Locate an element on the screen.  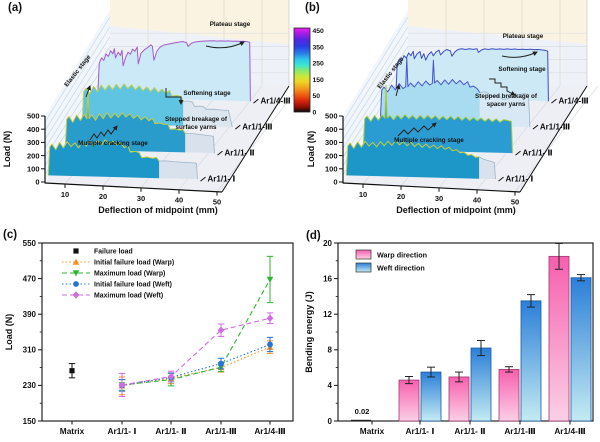
legend-label: Initial failure load (Warp) is located at coordinates (134, 263).